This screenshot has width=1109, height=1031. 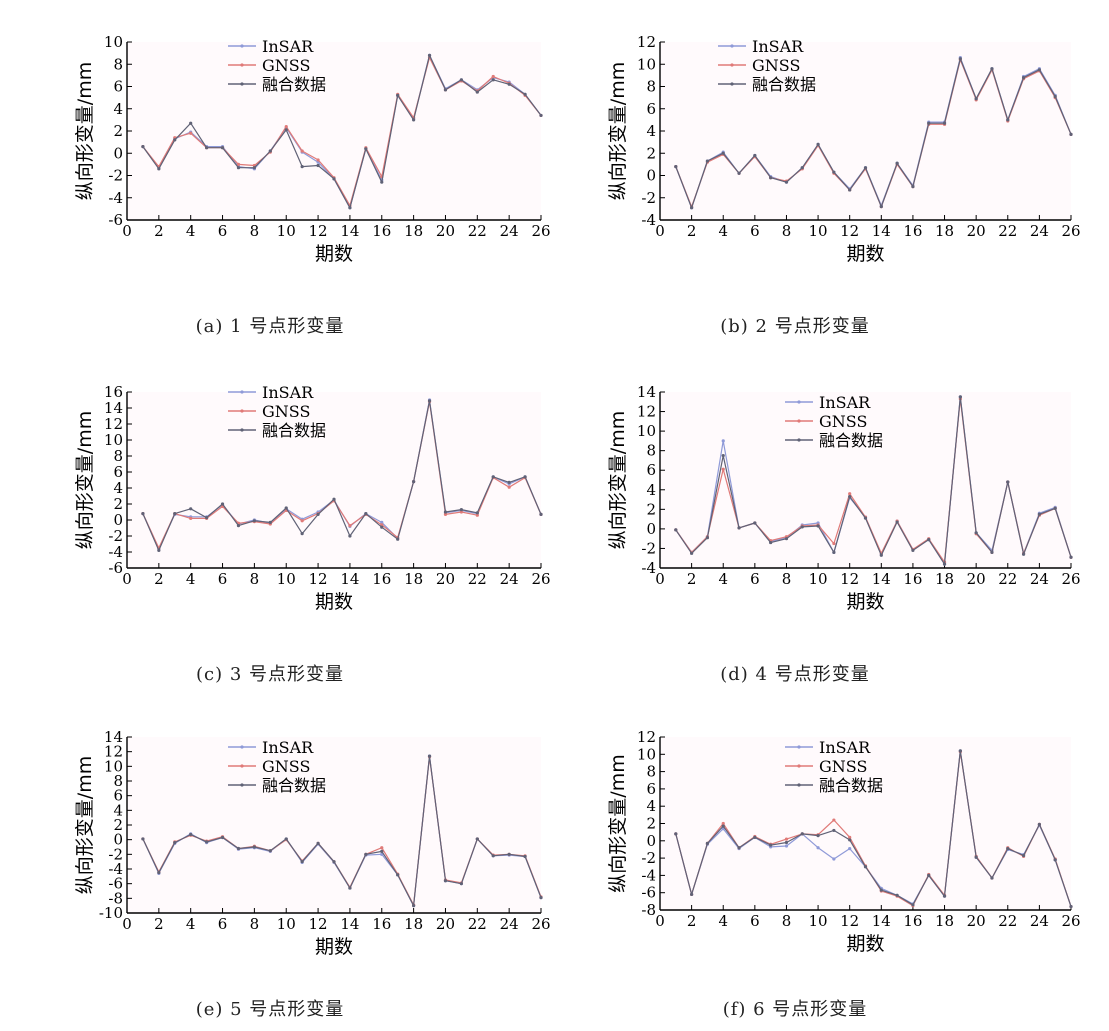 I want to click on x-tick-label: 16, so click(x=381, y=231).